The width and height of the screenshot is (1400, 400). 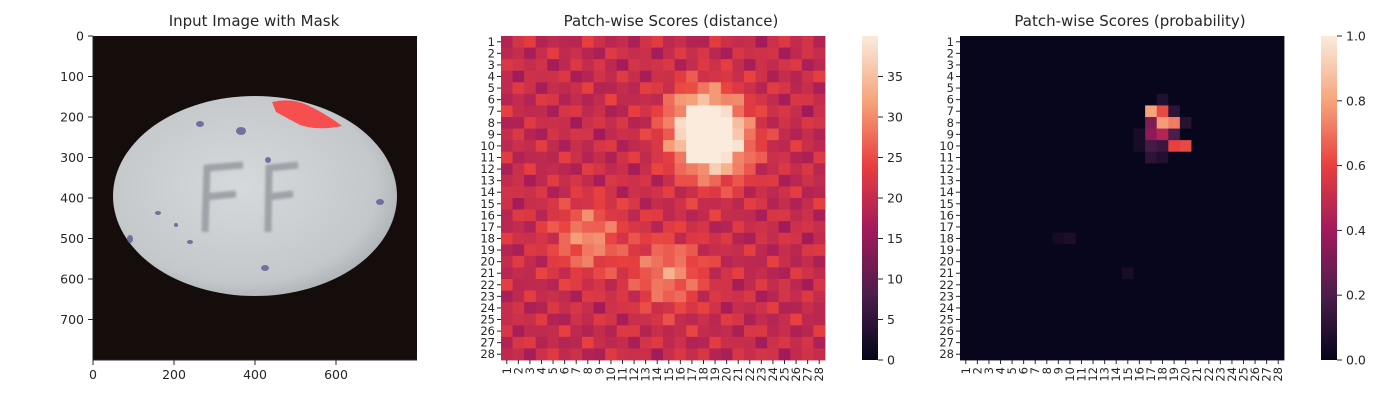 What do you see at coordinates (72, 157) in the screenshot?
I see `panel1-y-tick-label: 300` at bounding box center [72, 157].